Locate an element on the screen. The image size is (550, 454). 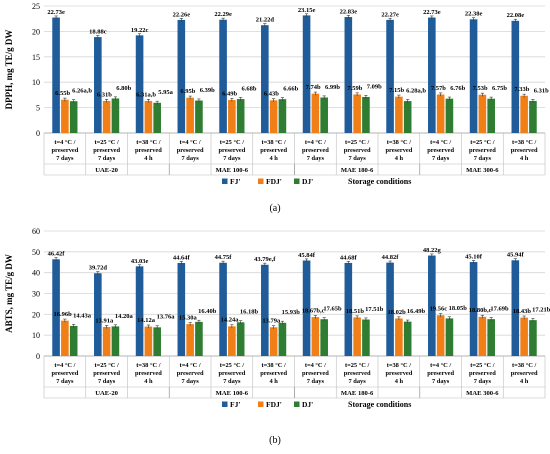
data-label: 6.66b is located at coordinates (290, 89).